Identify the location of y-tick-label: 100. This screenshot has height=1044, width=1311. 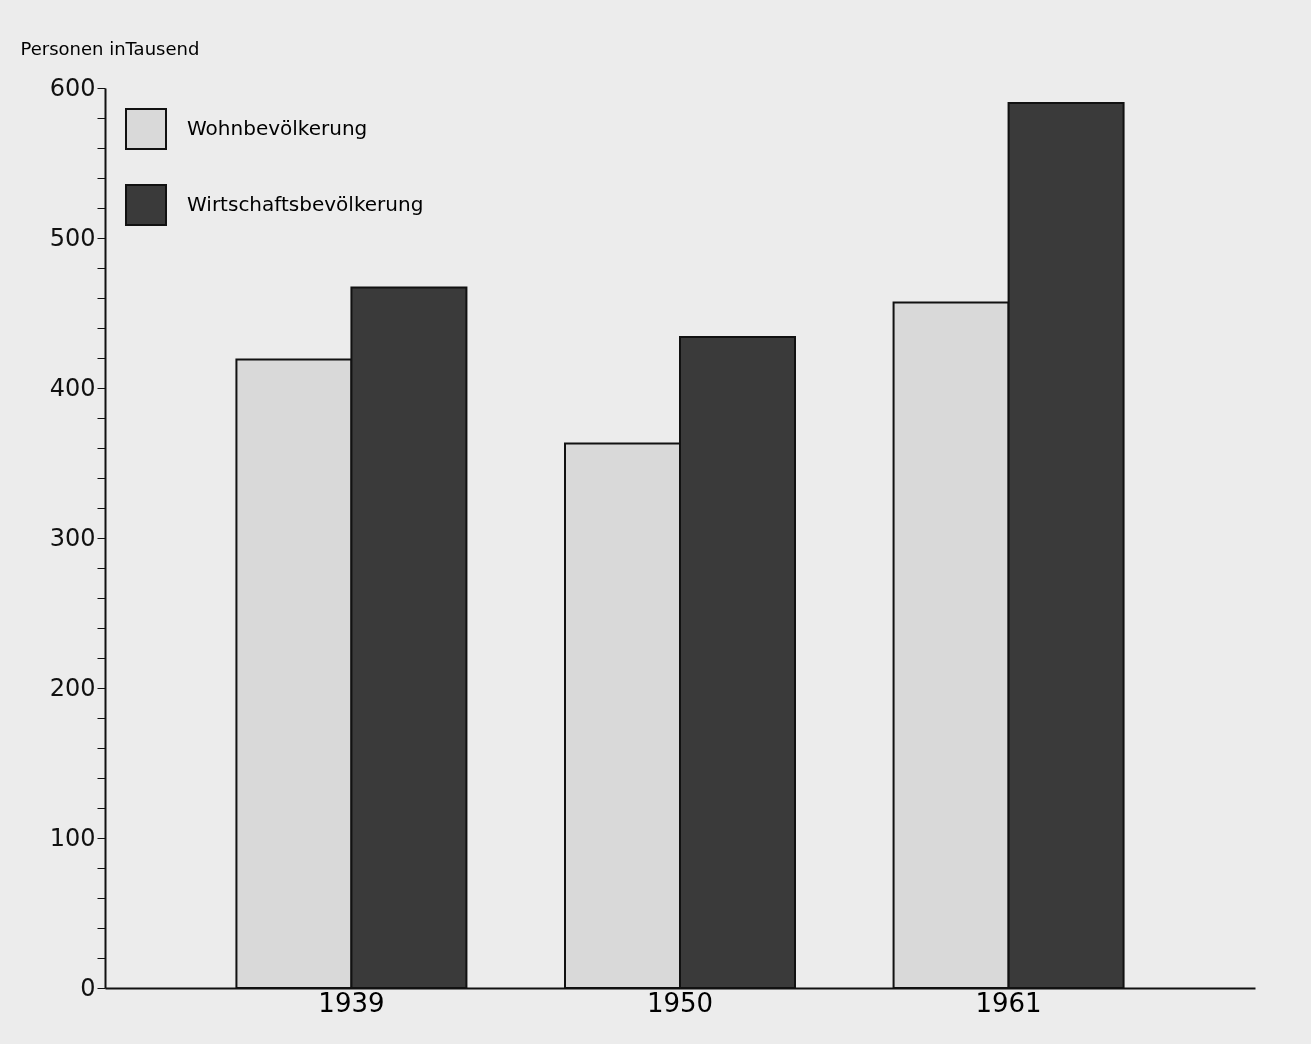
(72, 837).